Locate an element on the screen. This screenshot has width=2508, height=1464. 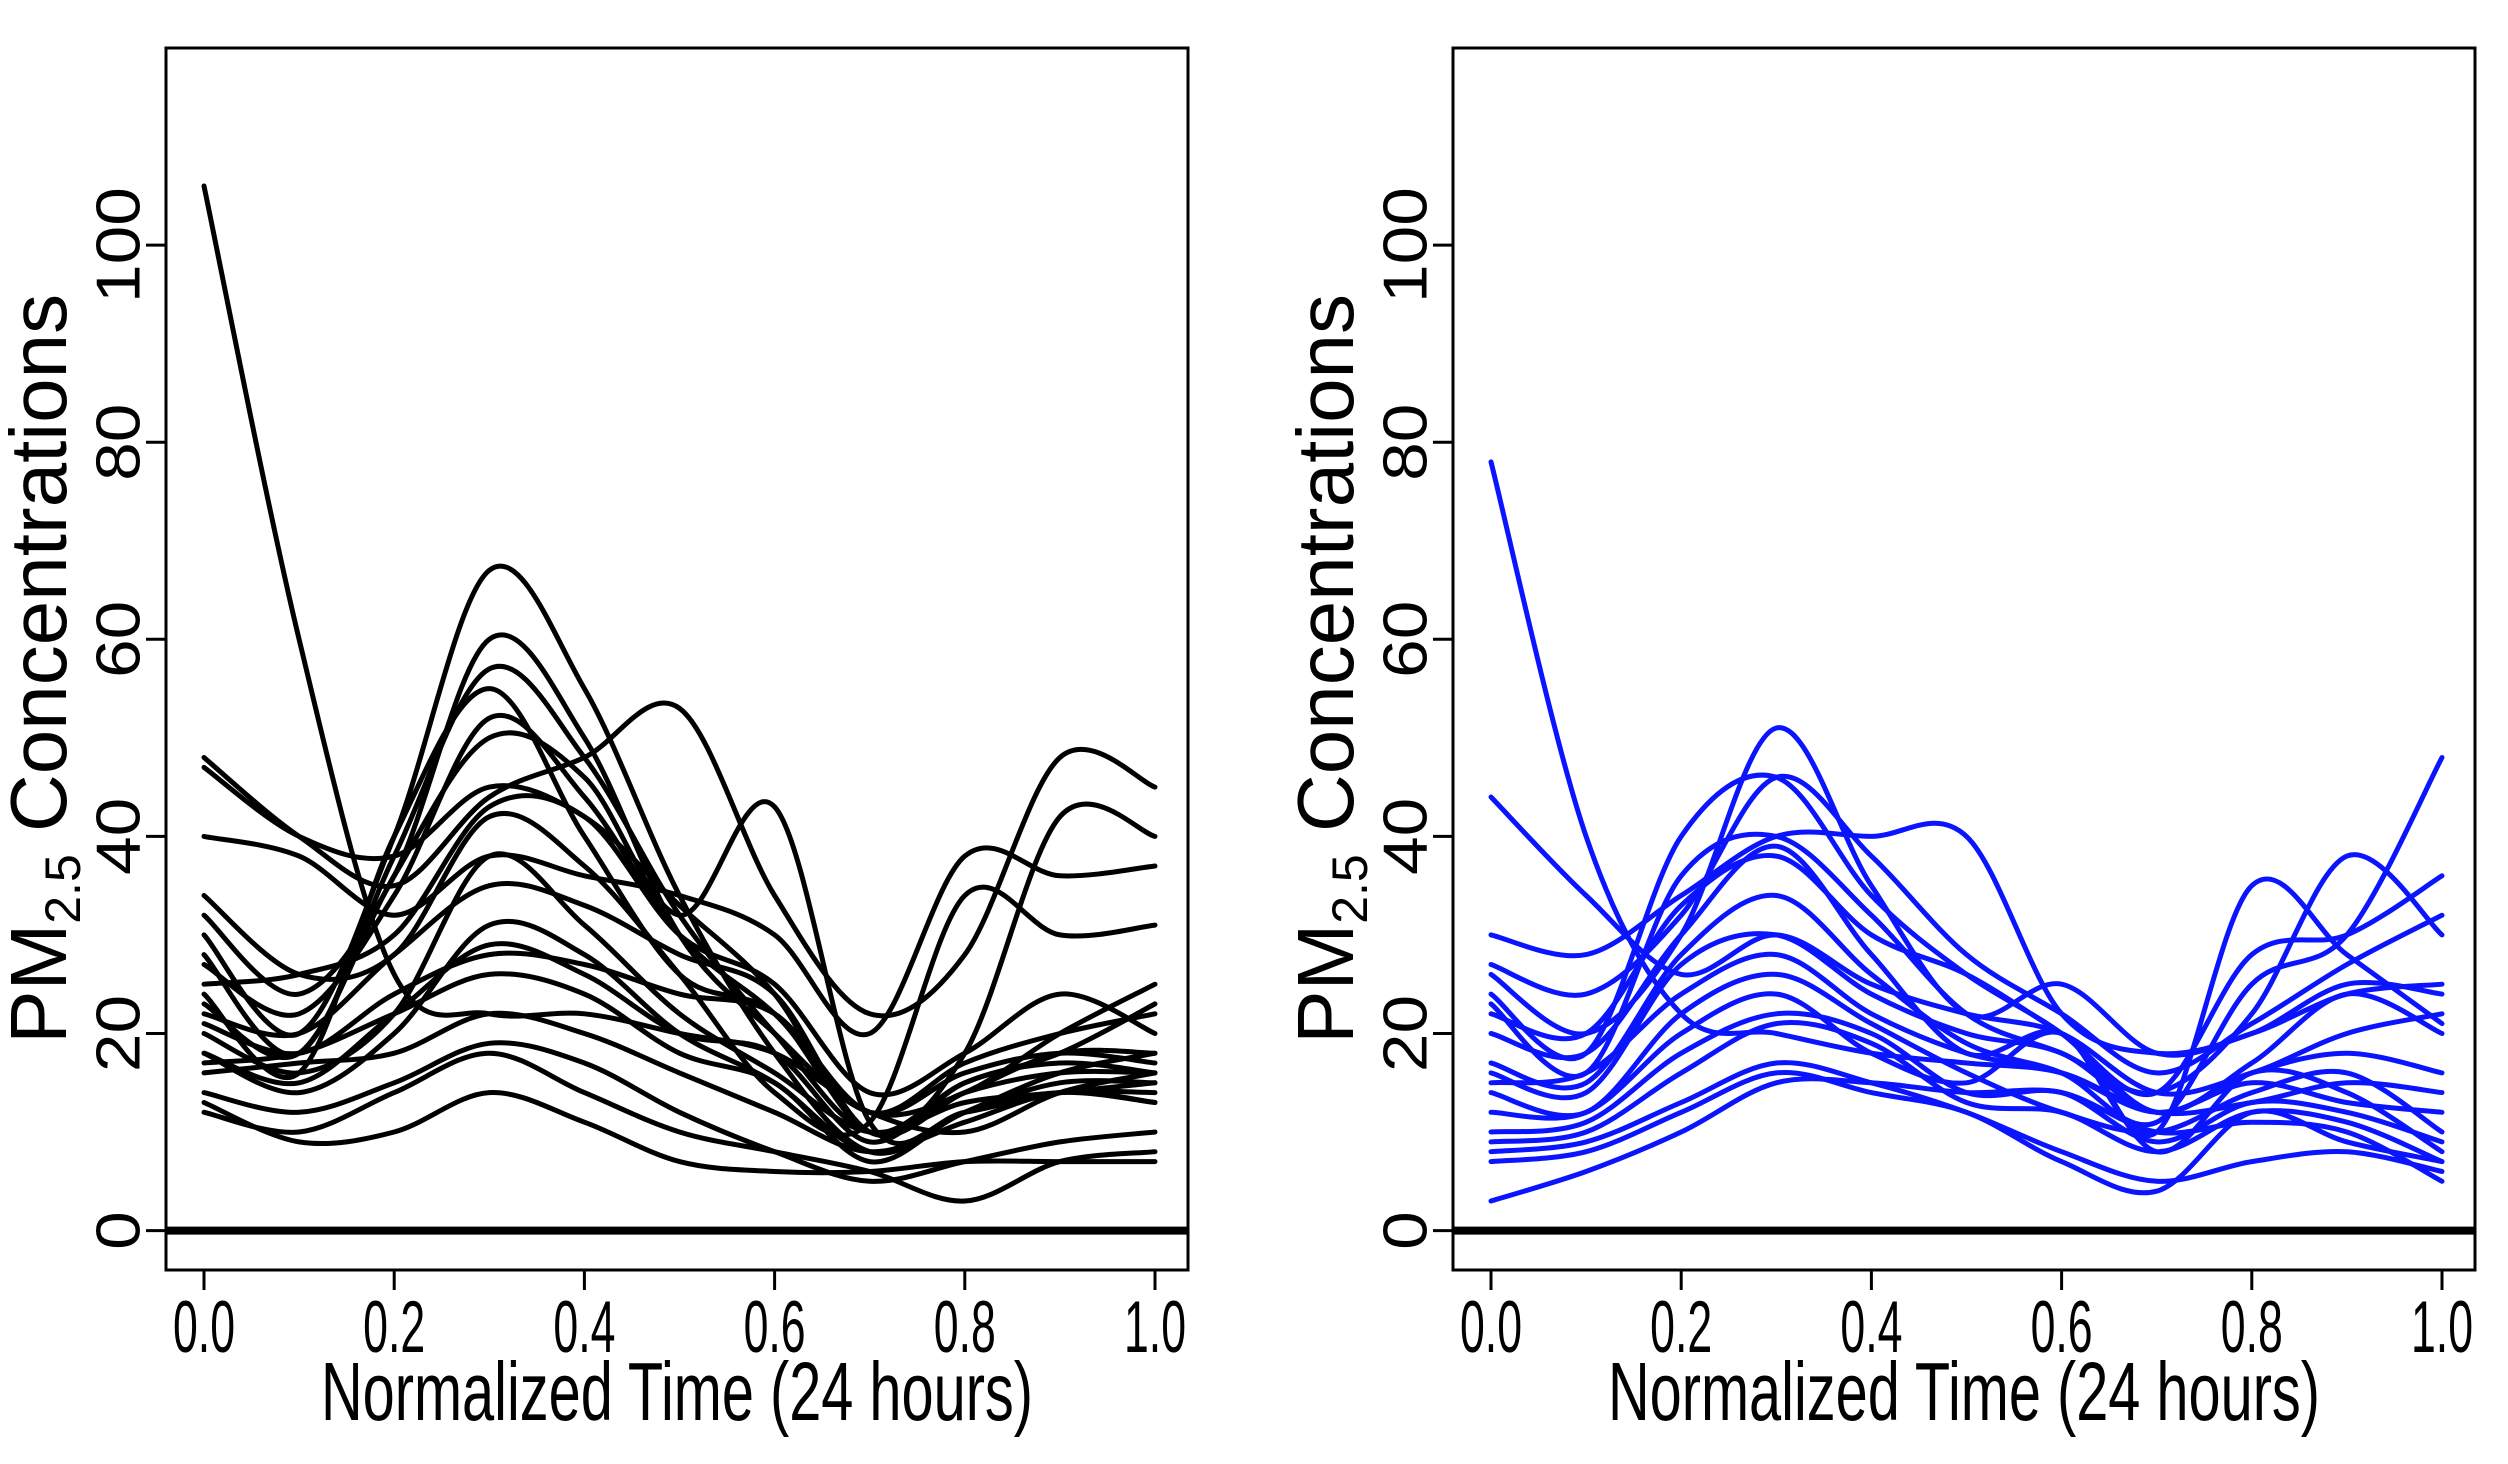
right-y-label-main: PM is located at coordinates (1325, 984).